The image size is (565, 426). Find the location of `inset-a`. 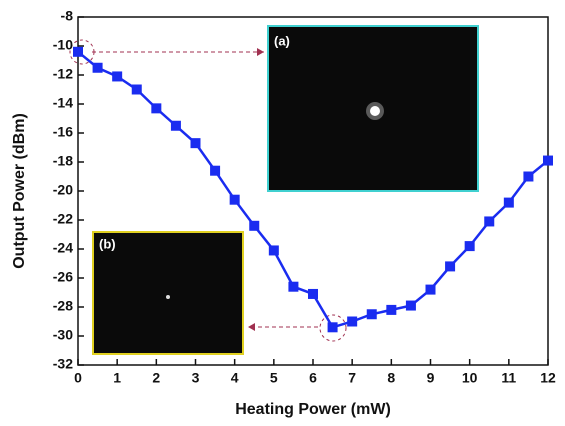

inset-a is located at coordinates (373, 108).